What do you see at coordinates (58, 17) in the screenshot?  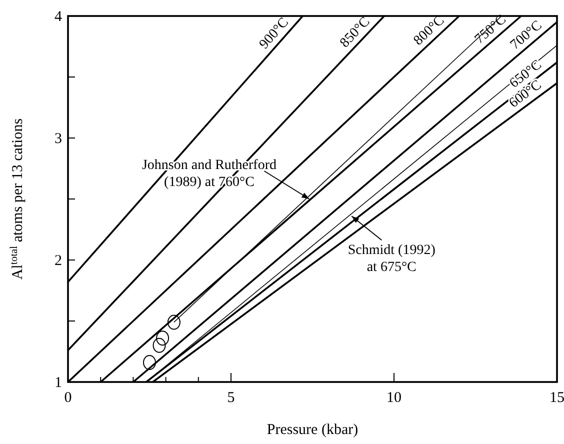 I see `y-tick-label: 4` at bounding box center [58, 17].